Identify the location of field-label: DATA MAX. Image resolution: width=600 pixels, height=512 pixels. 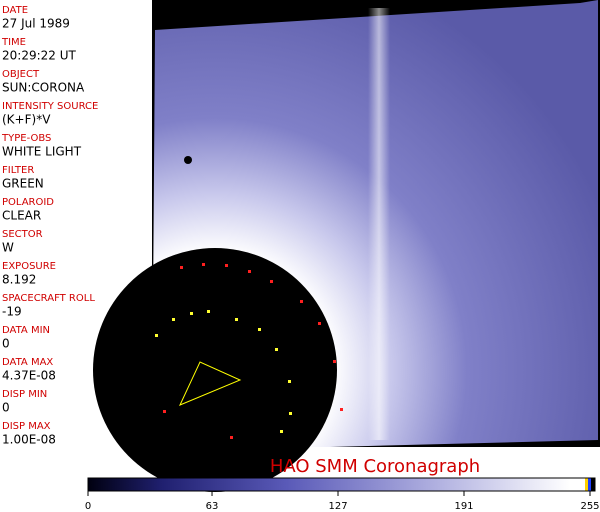
(27, 362).